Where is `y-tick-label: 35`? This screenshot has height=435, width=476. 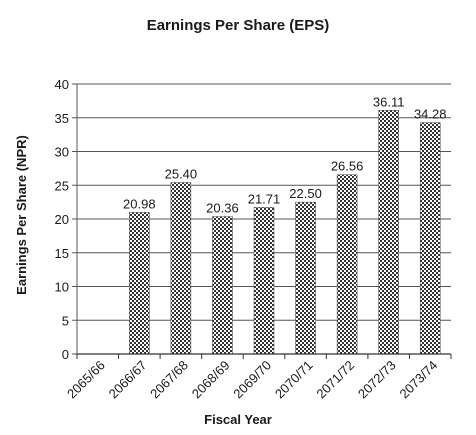 y-tick-label: 35 is located at coordinates (62, 118).